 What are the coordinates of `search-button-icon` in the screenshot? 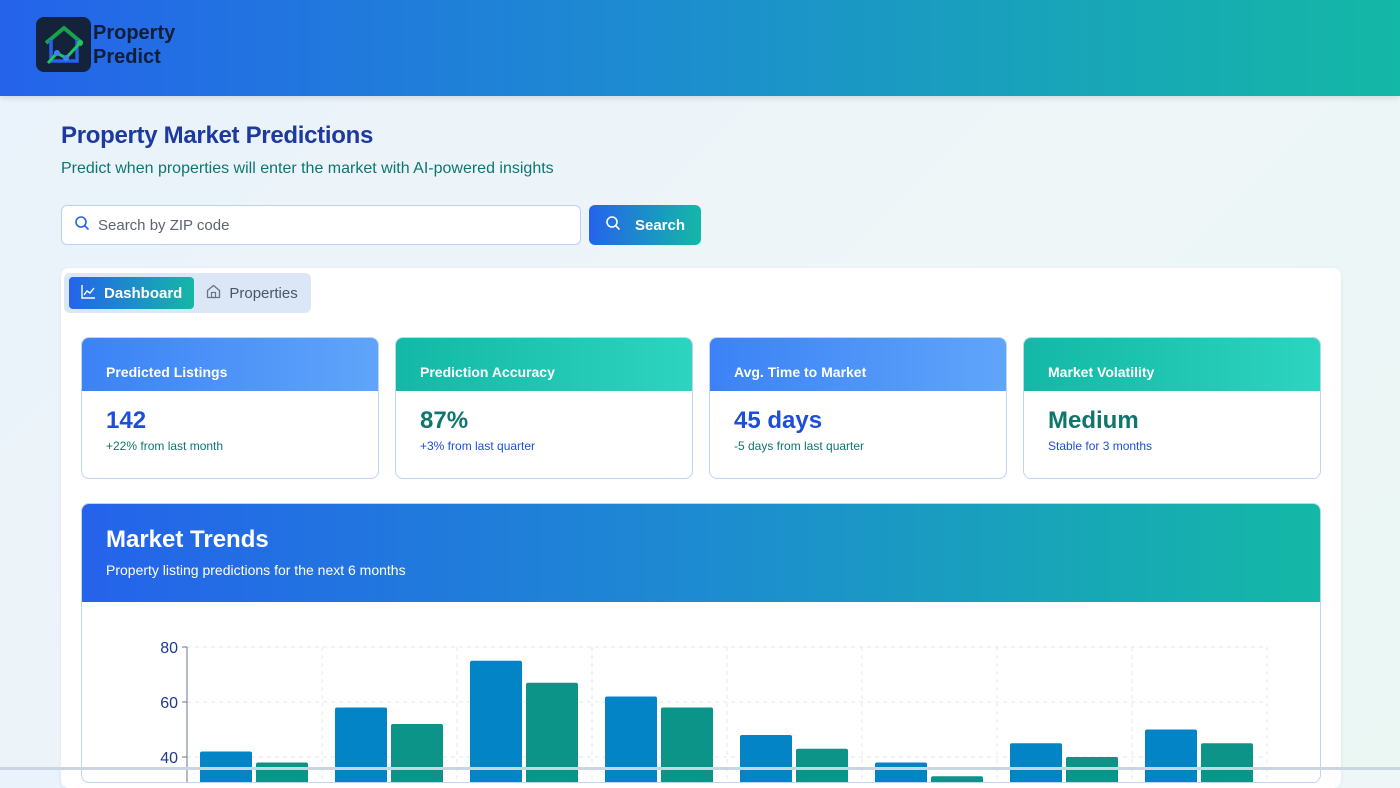 It's located at (613, 225).